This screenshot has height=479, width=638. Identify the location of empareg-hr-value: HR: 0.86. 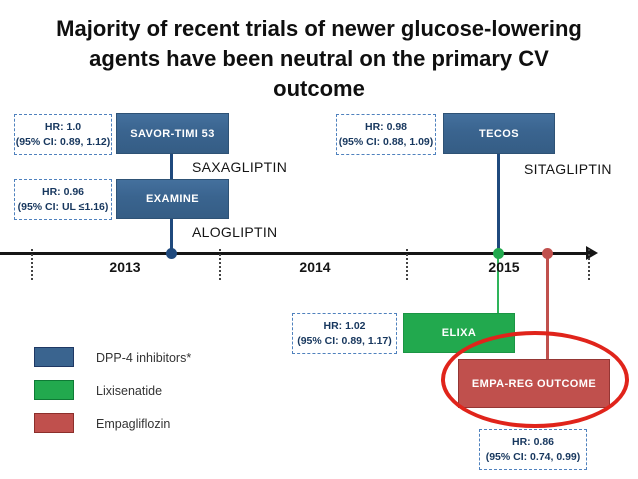
(532, 441).